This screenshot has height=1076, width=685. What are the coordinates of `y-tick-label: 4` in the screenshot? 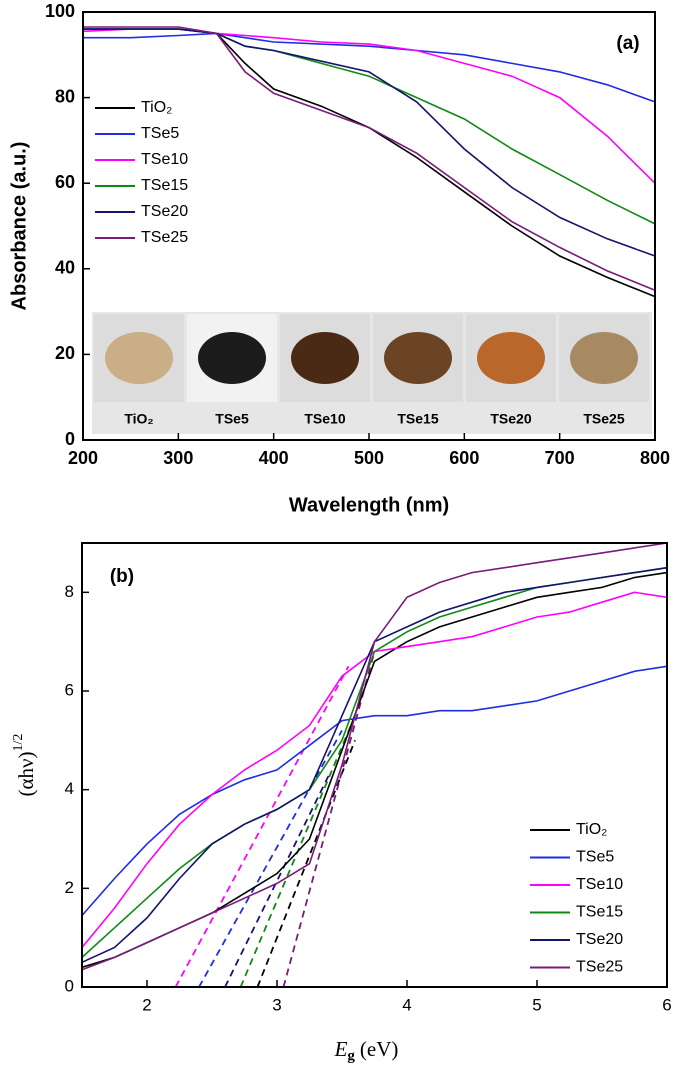 It's located at (69, 788).